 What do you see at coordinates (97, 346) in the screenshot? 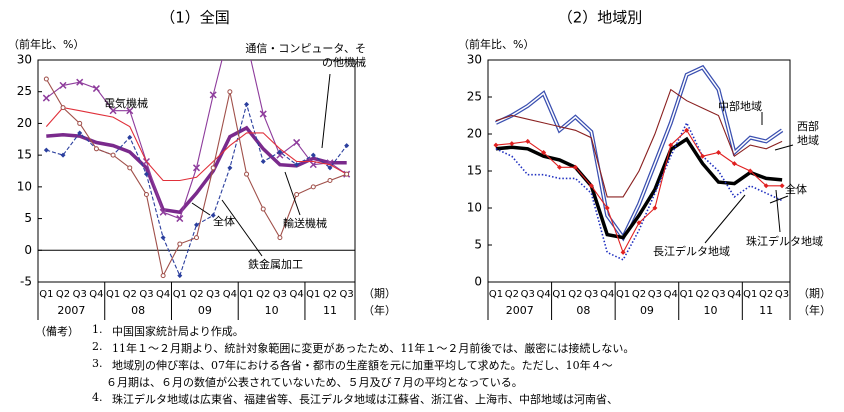
I see `note-number: 2.` at bounding box center [97, 346].